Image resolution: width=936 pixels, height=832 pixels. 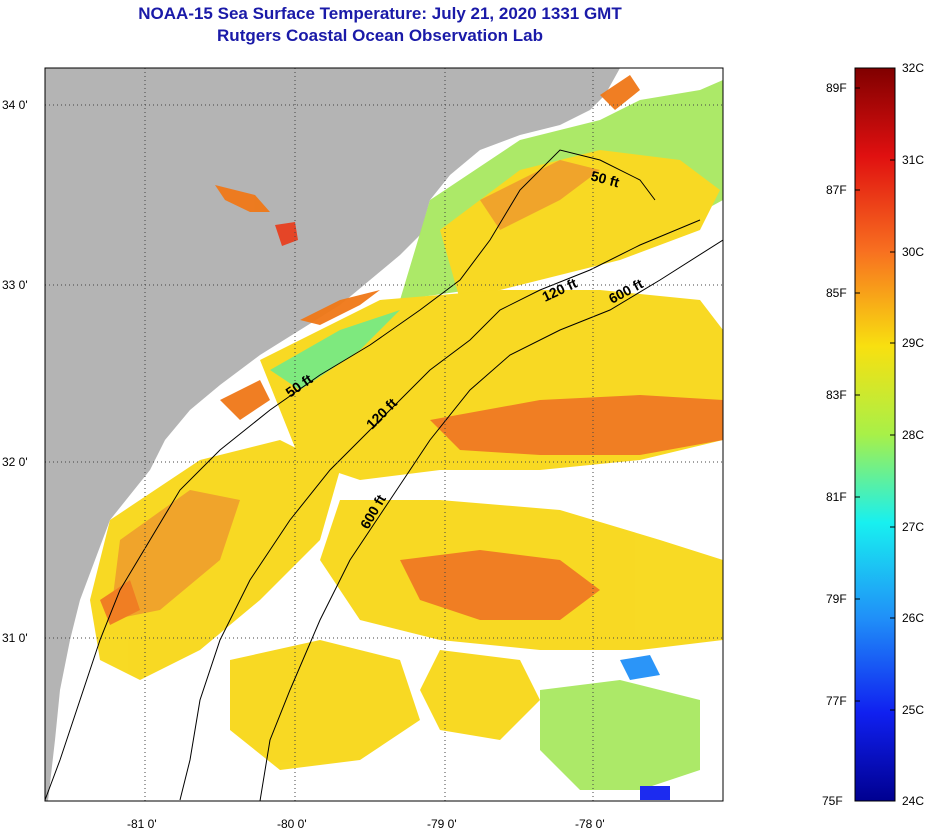 I want to click on lat-label-32: 32 0', so click(x=15, y=462).